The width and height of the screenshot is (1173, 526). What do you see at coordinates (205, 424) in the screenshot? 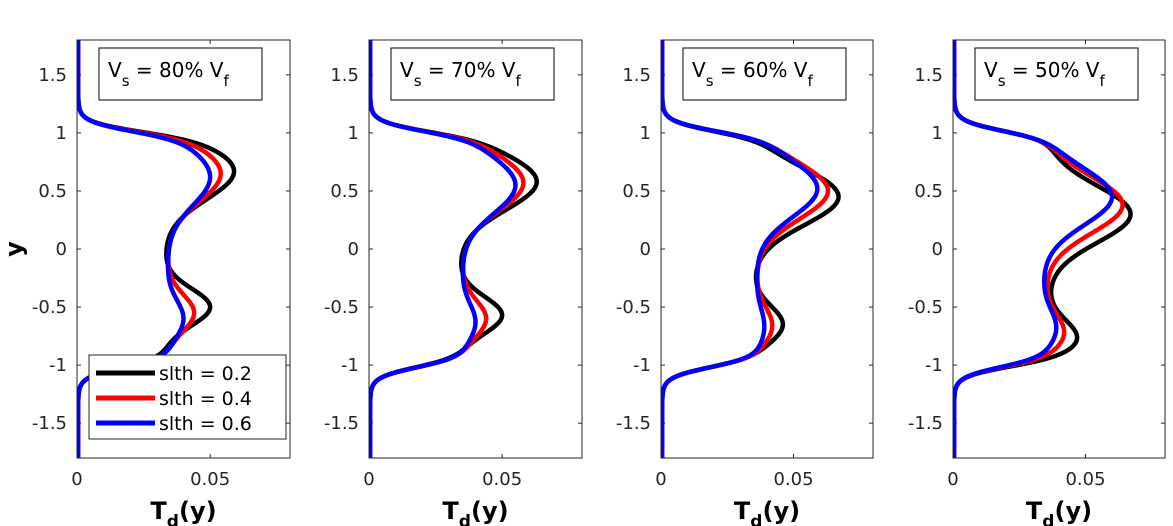
I see `legend-label-3: slth = 0.6` at bounding box center [205, 424].